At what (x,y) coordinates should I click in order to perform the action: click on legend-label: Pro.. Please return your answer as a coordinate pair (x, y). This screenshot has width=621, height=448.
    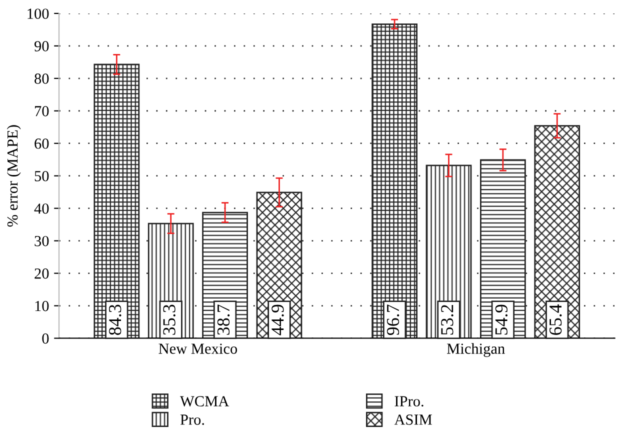
    Looking at the image, I should click on (192, 419).